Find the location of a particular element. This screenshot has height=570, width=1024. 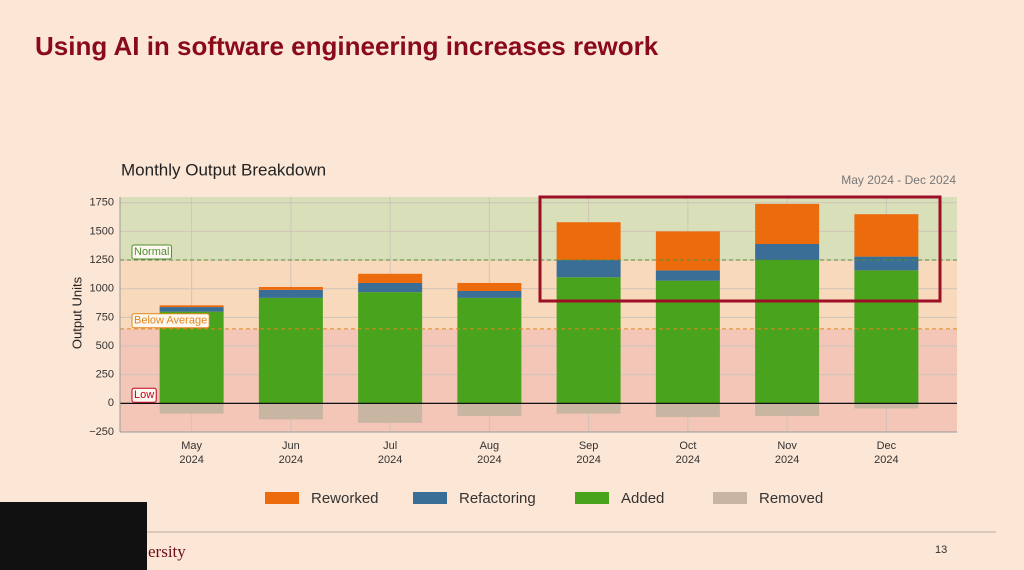

y-tick-label: 1750 is located at coordinates (102, 203).